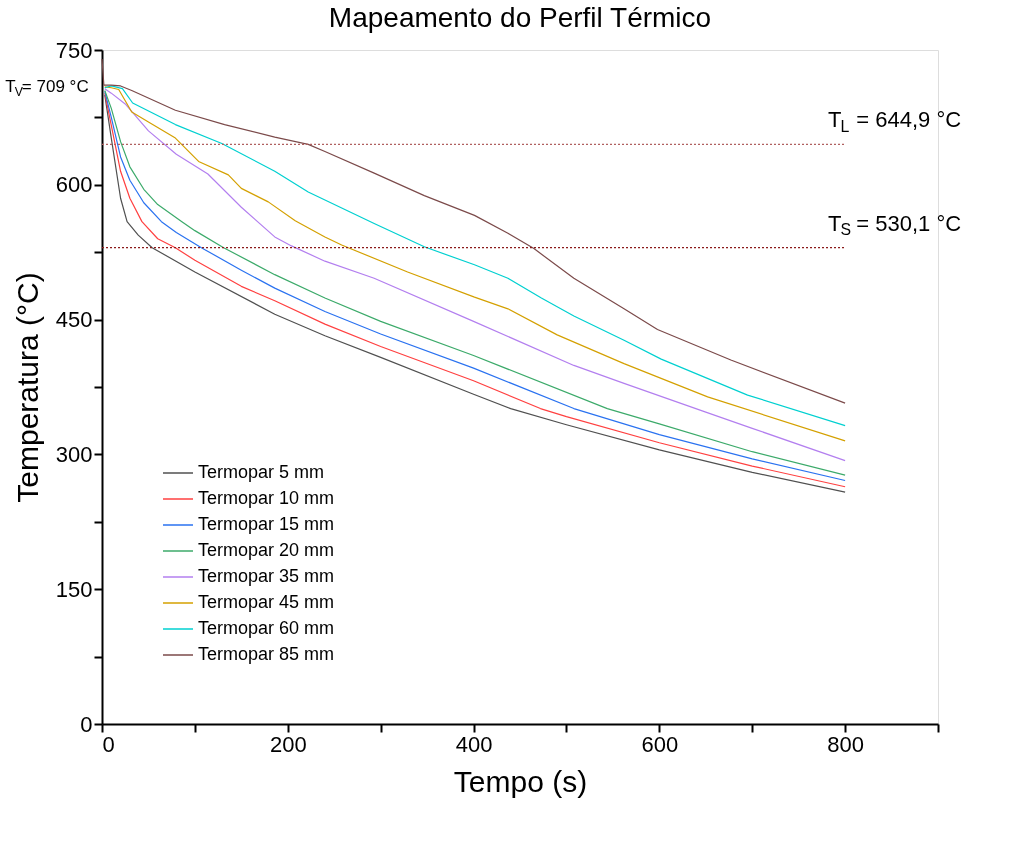 The height and width of the screenshot is (844, 1036). What do you see at coordinates (266, 550) in the screenshot?
I see `legend-label: Termopar 20 mm` at bounding box center [266, 550].